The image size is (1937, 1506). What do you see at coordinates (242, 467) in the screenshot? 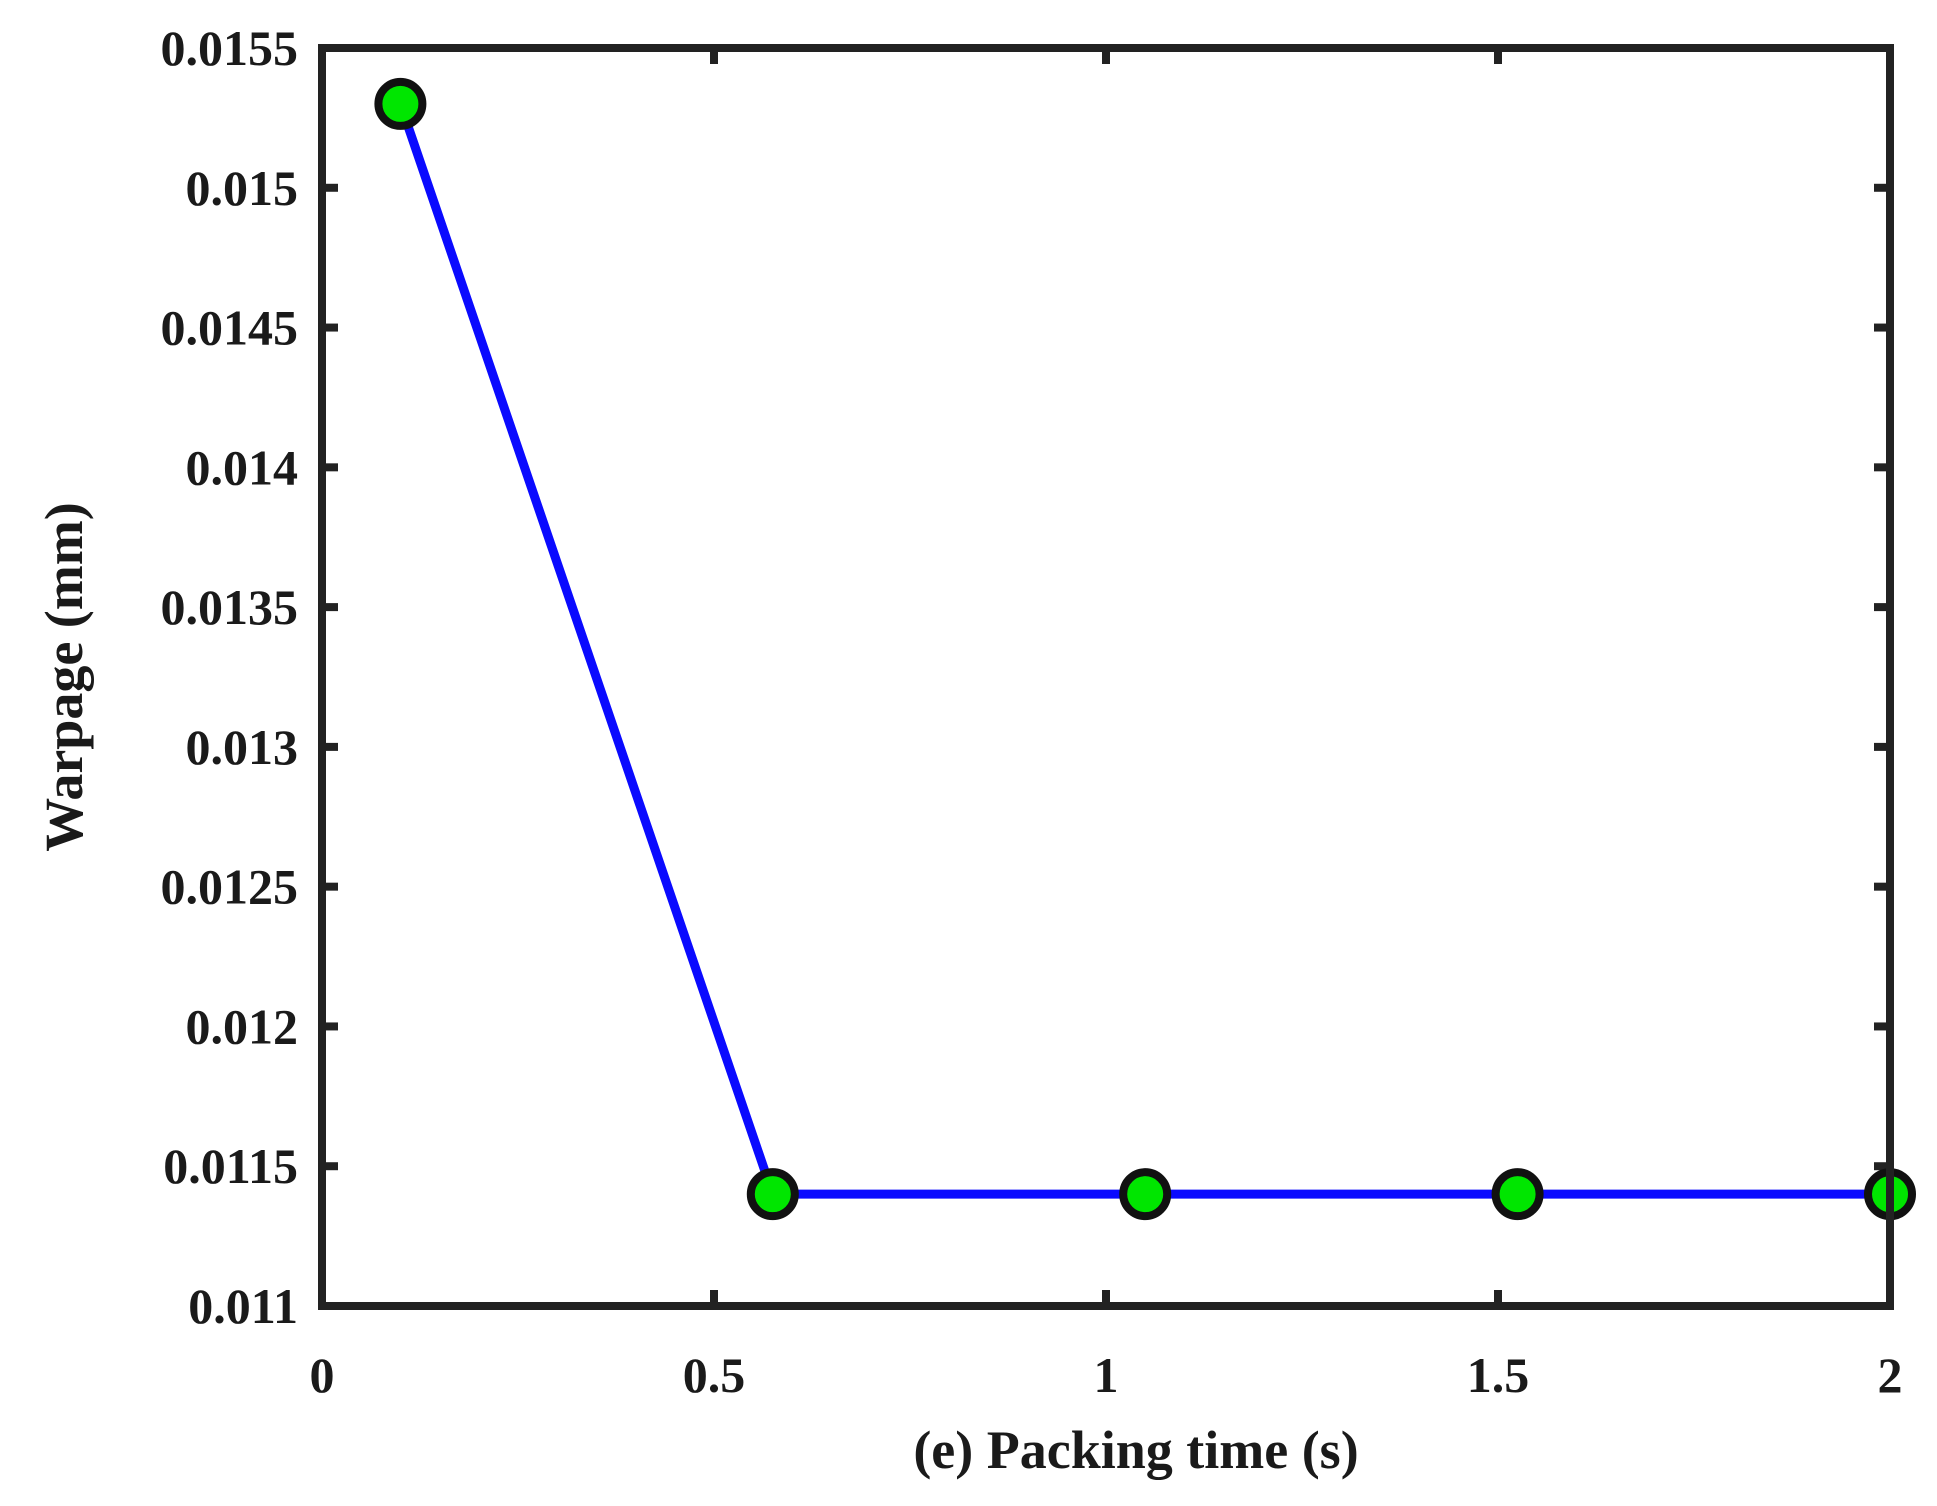
I see `y-tick-label: 0.014` at bounding box center [242, 467].